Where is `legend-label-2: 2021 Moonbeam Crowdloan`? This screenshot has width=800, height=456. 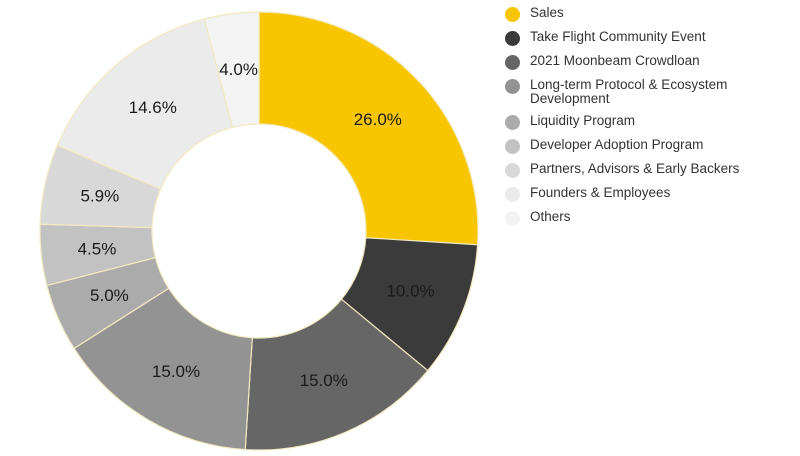
legend-label-2: 2021 Moonbeam Crowdloan is located at coordinates (615, 60).